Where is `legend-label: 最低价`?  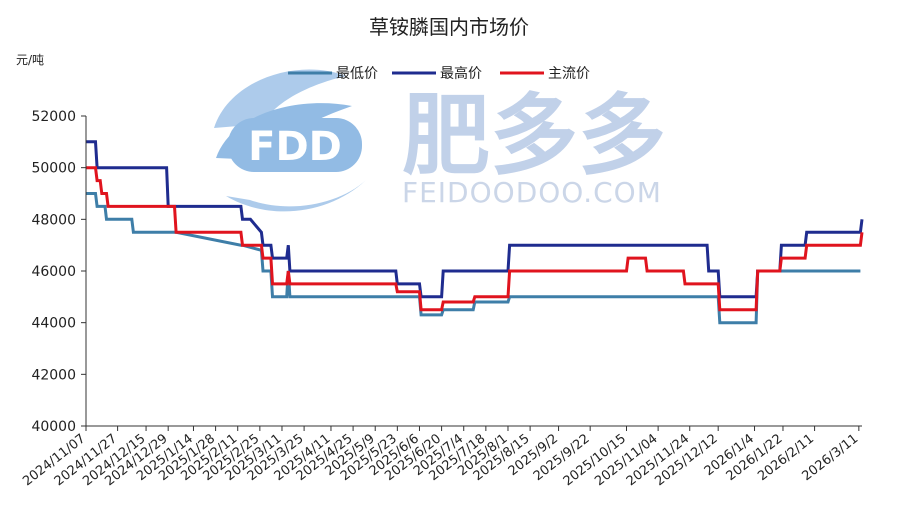
legend-label: 最低价 is located at coordinates (357, 74).